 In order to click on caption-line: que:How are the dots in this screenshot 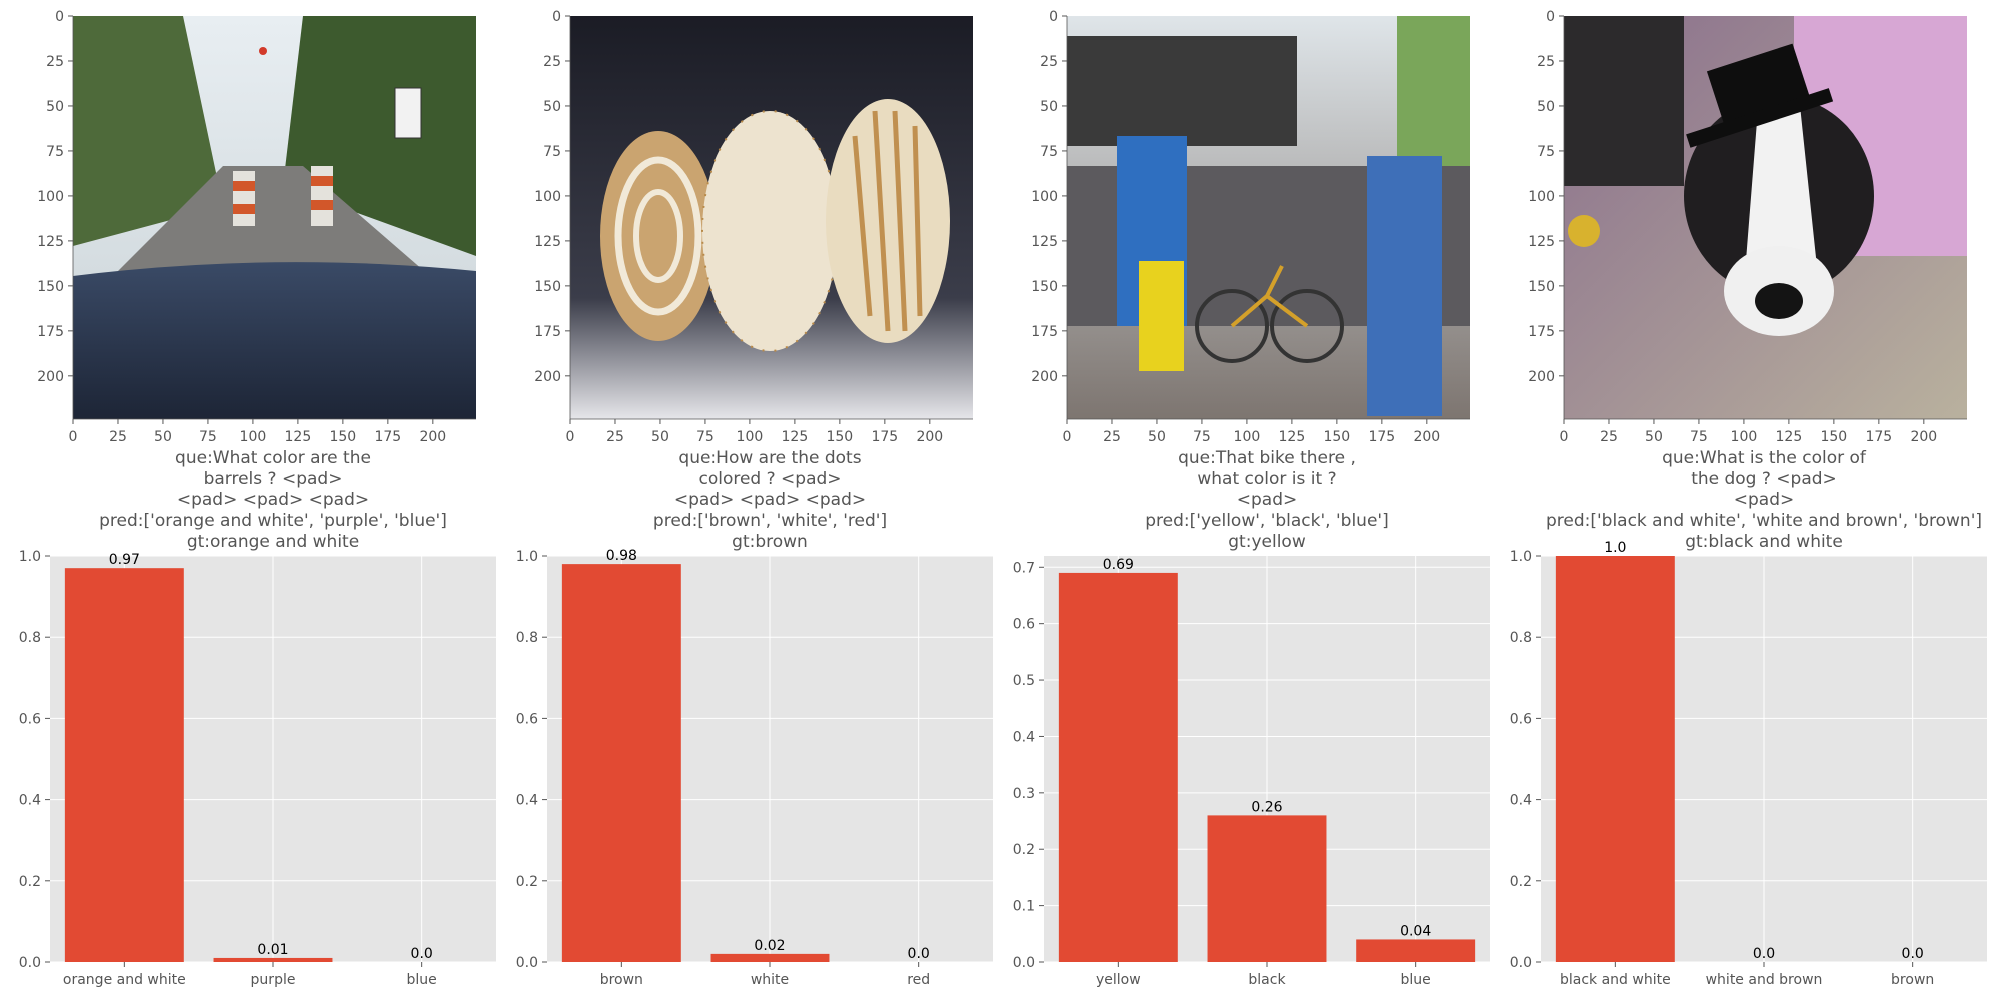, I will do `click(769, 458)`.